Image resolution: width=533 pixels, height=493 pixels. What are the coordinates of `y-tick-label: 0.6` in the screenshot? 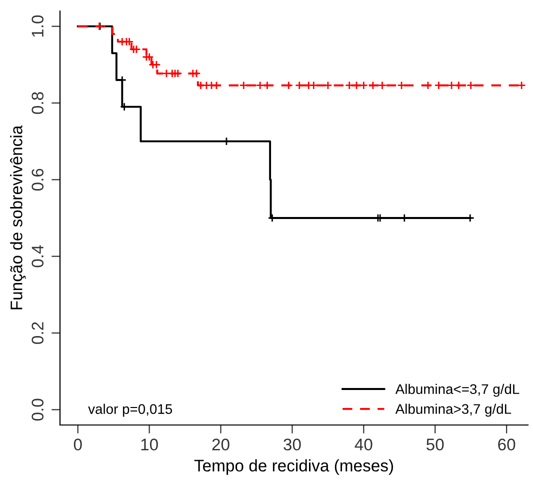 It's located at (38, 179).